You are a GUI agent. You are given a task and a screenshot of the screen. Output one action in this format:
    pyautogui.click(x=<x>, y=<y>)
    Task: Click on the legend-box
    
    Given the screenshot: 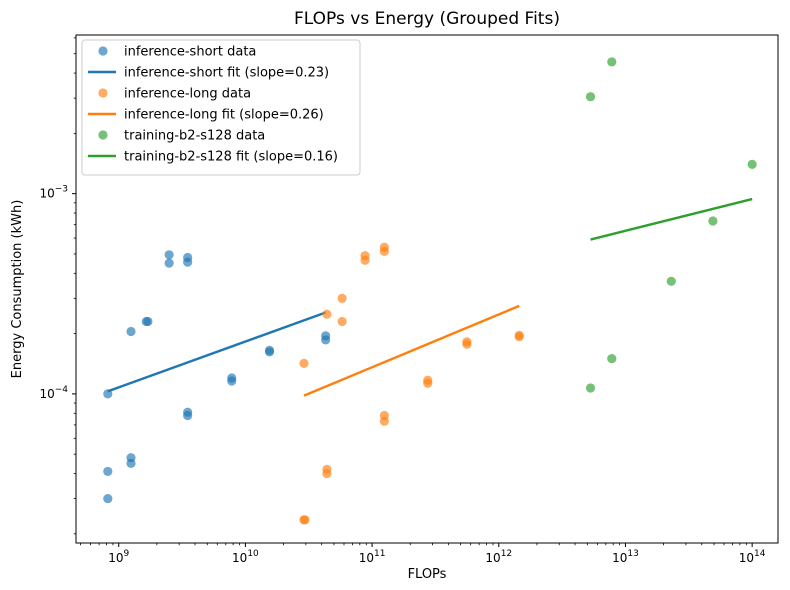 What is the action you would take?
    pyautogui.click(x=221, y=107)
    